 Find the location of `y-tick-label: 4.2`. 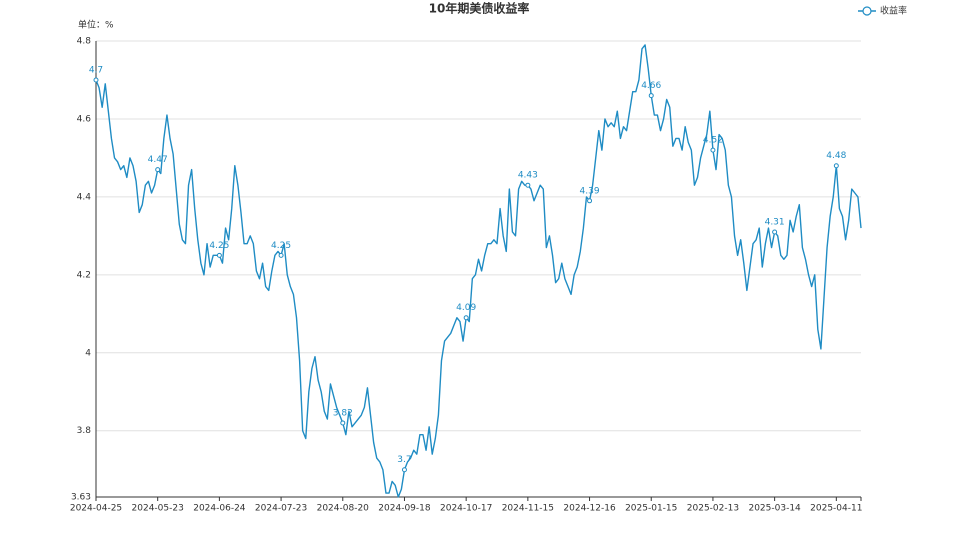

y-tick-label: 4.2 is located at coordinates (84, 275).